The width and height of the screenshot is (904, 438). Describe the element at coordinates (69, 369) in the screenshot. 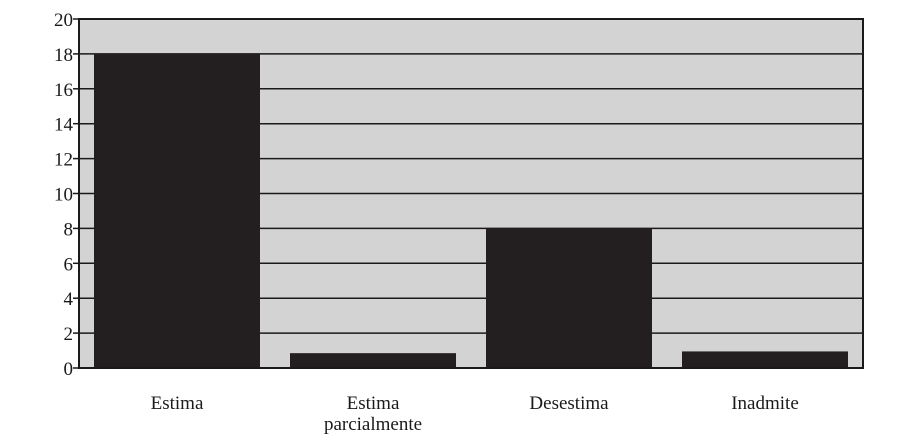

I see `y-tick-label: 0` at that location.